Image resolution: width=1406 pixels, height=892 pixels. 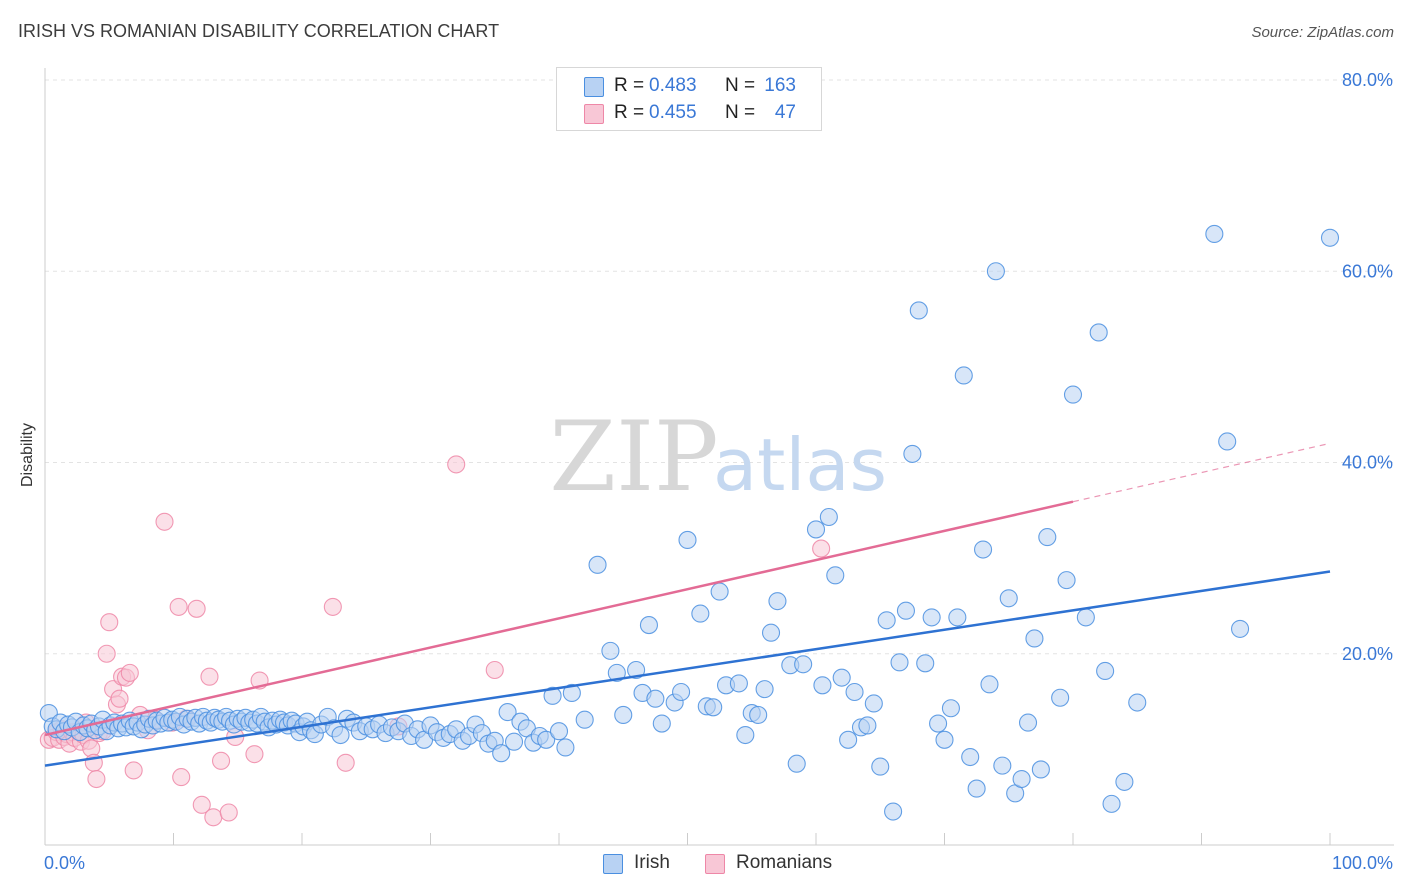 What do you see at coordinates (689, 114) in the screenshot?
I see `stats-row-romanians: R = 0.455 N = 47` at bounding box center [689, 114].